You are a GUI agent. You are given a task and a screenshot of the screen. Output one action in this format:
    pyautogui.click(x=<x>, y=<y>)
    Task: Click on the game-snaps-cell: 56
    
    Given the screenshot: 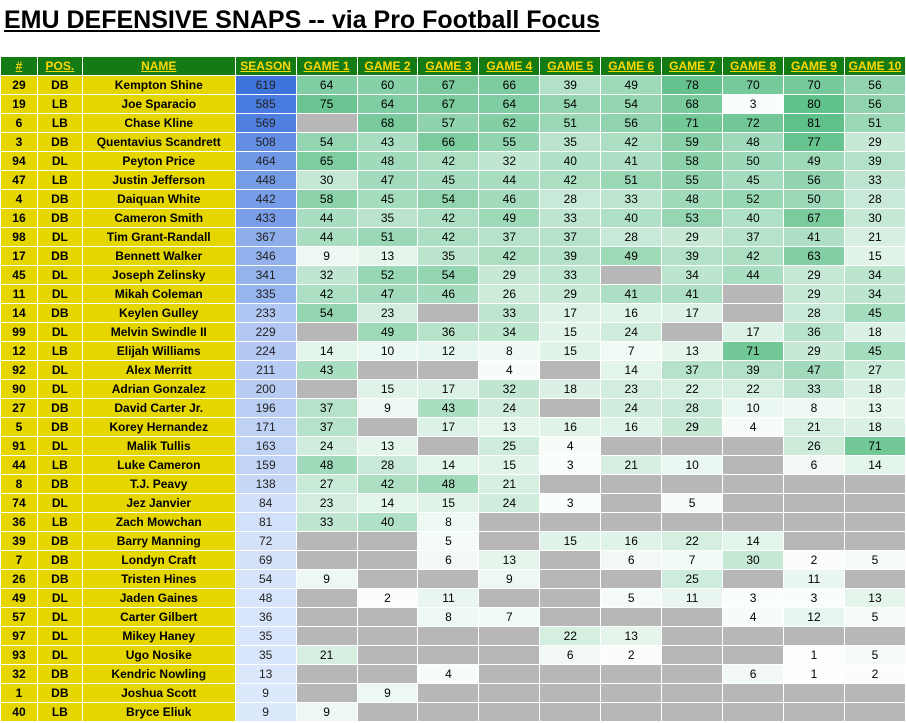 What is the action you would take?
    pyautogui.click(x=631, y=123)
    